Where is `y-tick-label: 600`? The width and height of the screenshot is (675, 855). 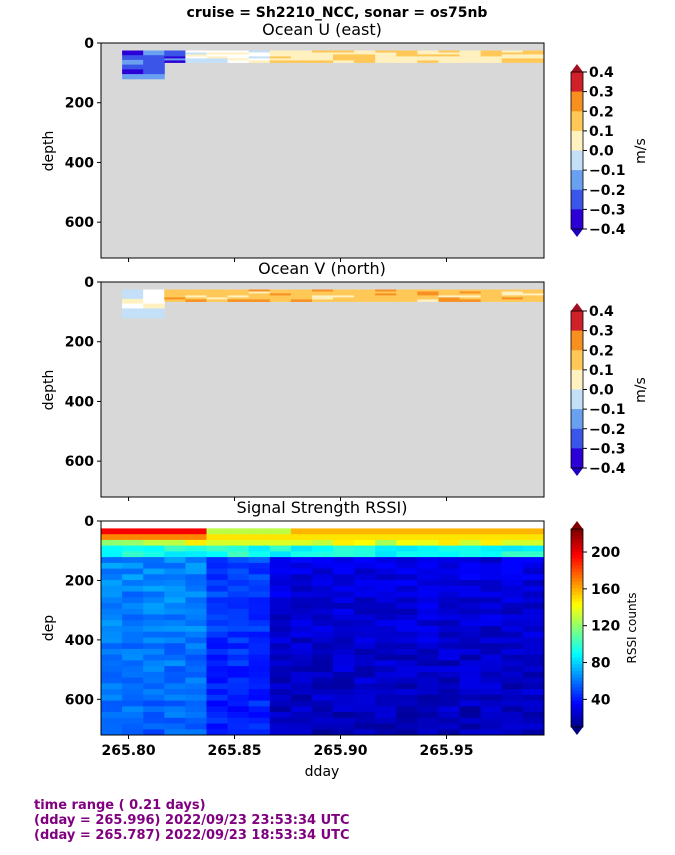 y-tick-label: 600 is located at coordinates (79, 223).